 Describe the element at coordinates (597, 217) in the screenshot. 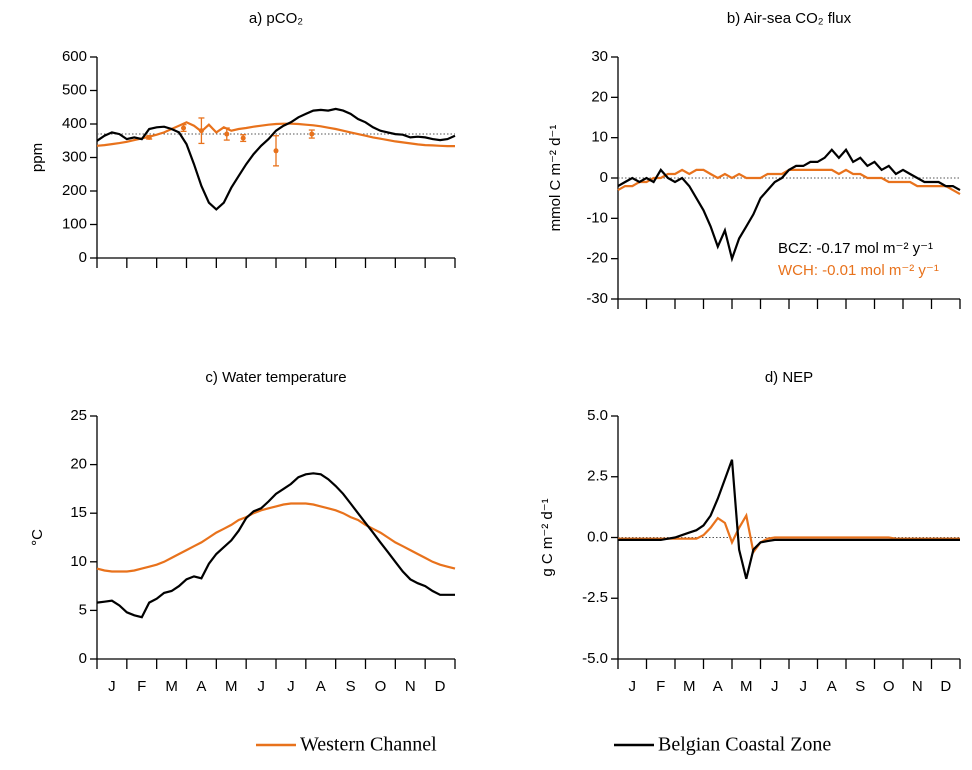

I see `y-tick-label: -10` at that location.